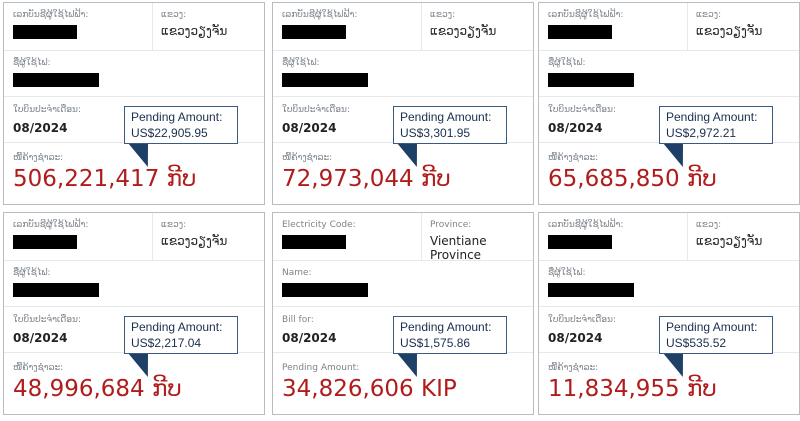 Image resolution: width=800 pixels, height=421 pixels. I want to click on usd-callout: Pending Amount: US$22,905.95, so click(181, 125).